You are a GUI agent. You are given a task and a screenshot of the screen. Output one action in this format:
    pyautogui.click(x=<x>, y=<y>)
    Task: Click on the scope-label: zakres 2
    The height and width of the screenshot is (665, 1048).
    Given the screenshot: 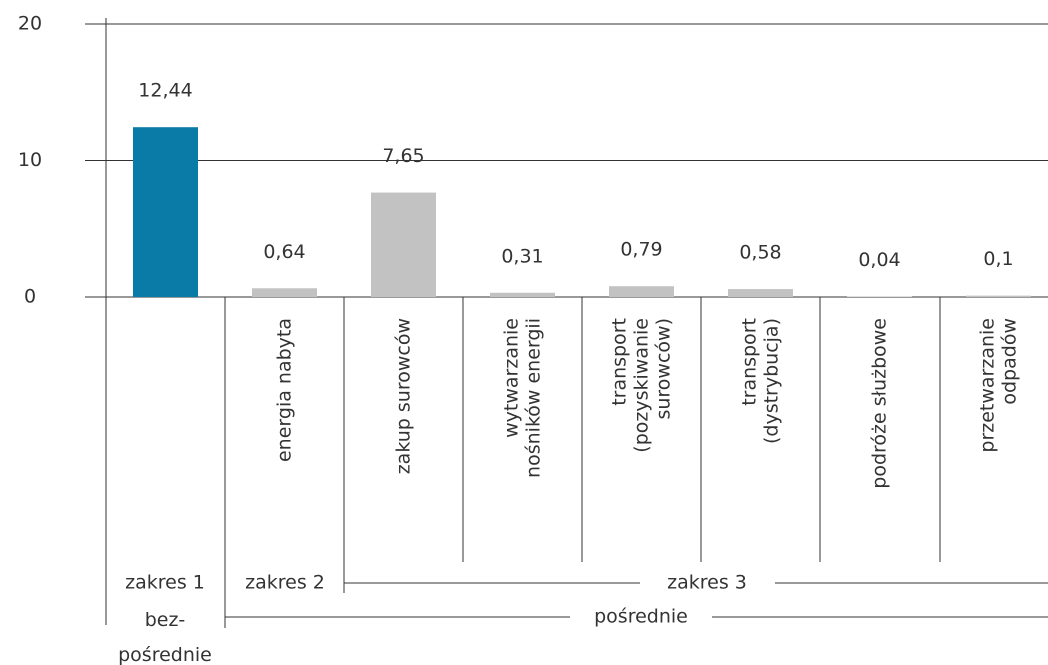 What is the action you would take?
    pyautogui.click(x=285, y=583)
    